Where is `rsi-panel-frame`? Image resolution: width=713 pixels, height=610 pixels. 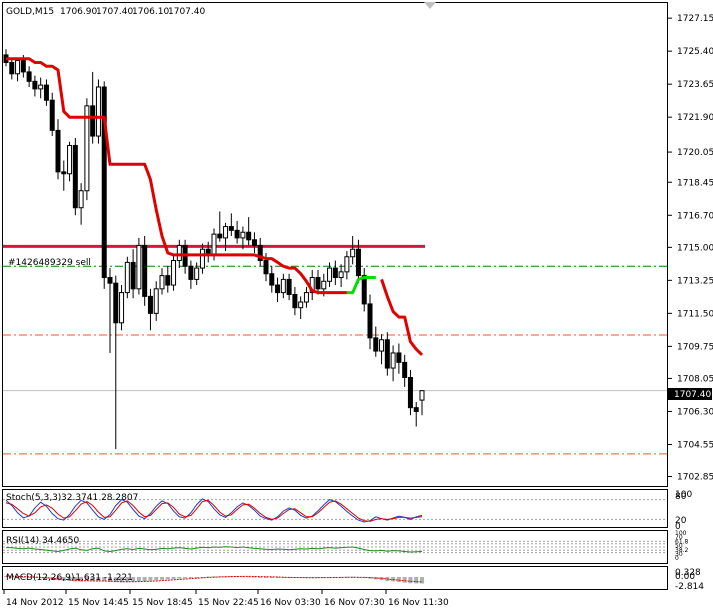
rsi-panel-frame is located at coordinates (335, 547).